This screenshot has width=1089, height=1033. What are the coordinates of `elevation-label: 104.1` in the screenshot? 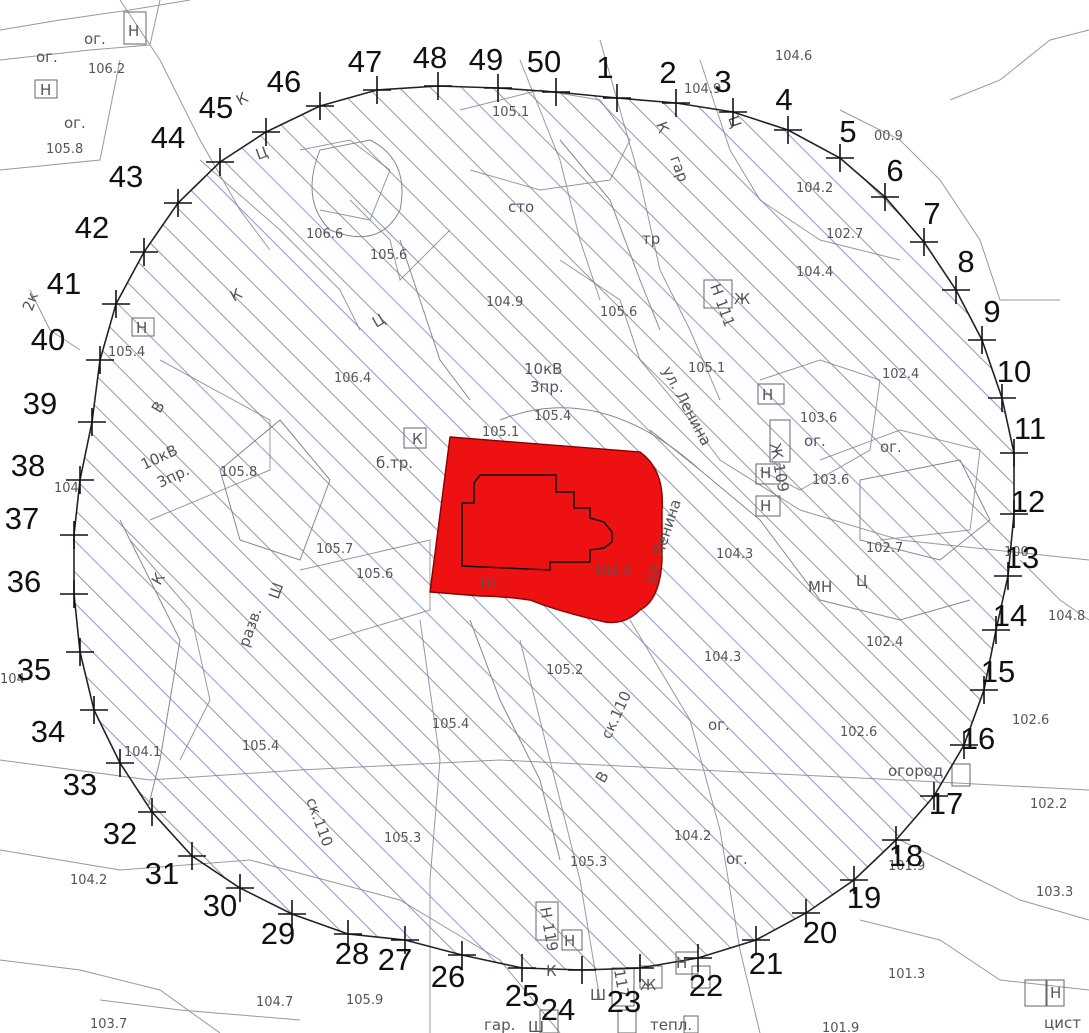 It's located at (142, 752).